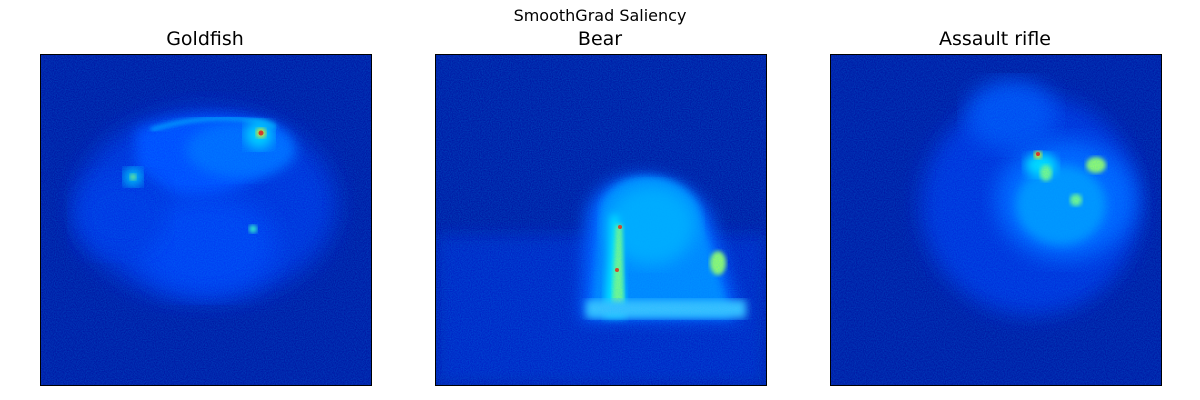 Image resolution: width=1200 pixels, height=400 pixels. I want to click on figure-title: SmoothGrad Saliency, so click(600, 15).